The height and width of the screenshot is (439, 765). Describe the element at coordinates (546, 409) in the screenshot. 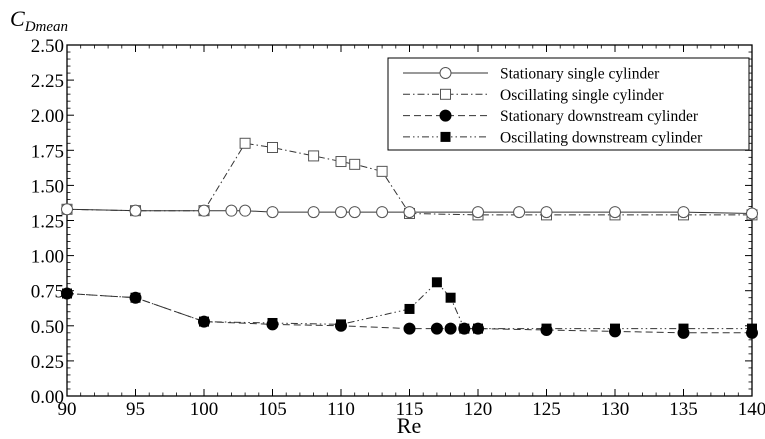

I see `x-tick-label: 125` at that location.